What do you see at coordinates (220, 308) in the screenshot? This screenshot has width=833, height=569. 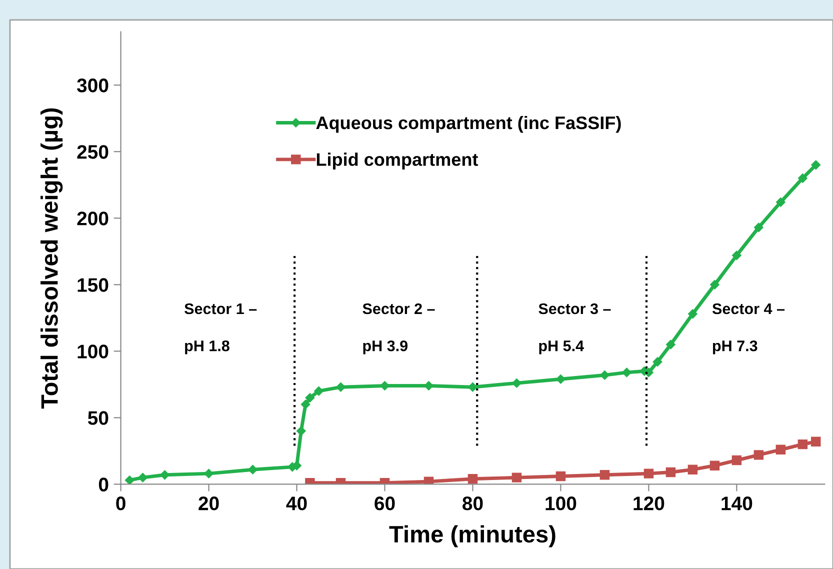 I see `annotation: Sector 1 –` at bounding box center [220, 308].